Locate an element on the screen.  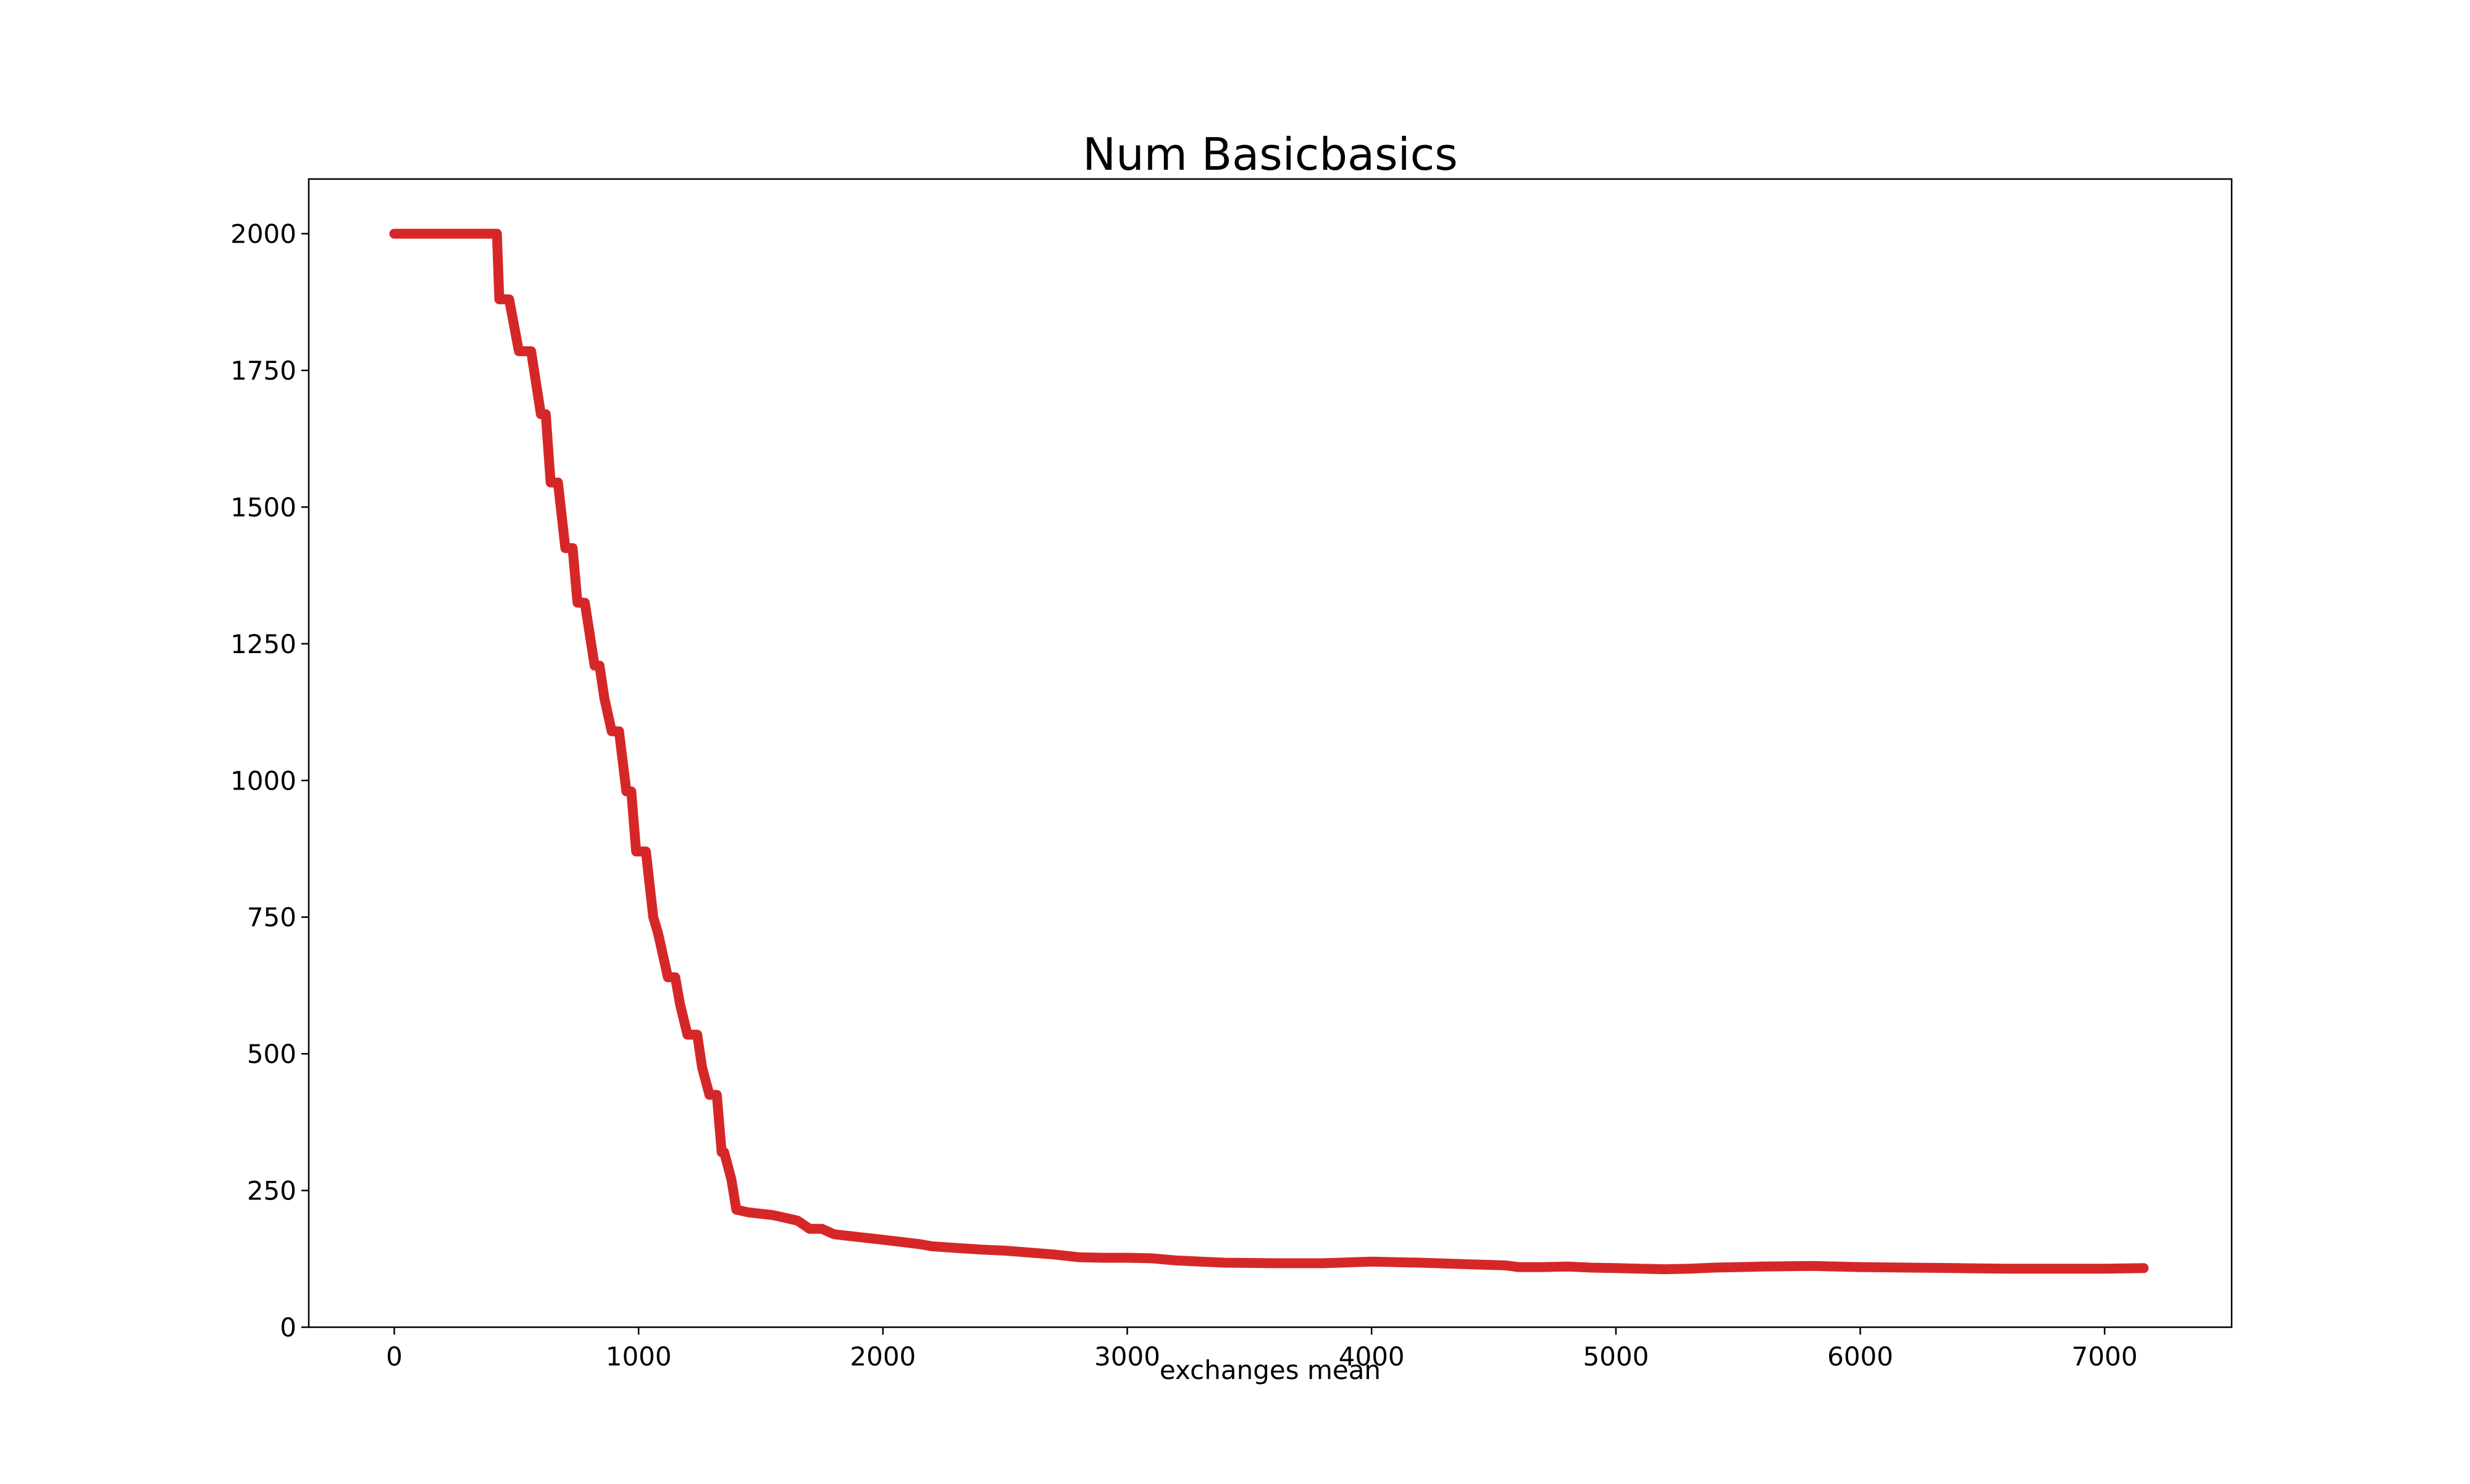
x-tick-label: 5000 is located at coordinates (1616, 1356).